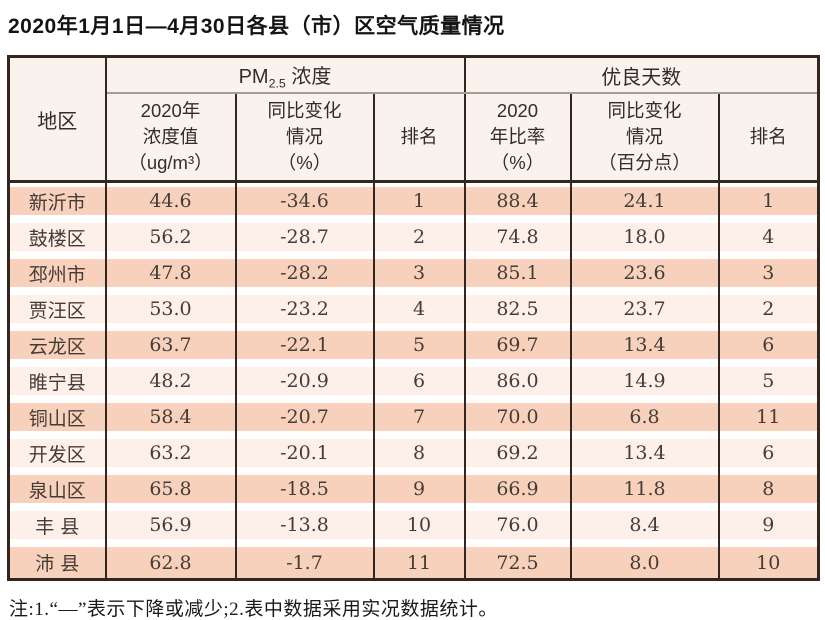 This screenshot has height=620, width=825. I want to click on days-change-cell: 18.0, so click(644, 237).